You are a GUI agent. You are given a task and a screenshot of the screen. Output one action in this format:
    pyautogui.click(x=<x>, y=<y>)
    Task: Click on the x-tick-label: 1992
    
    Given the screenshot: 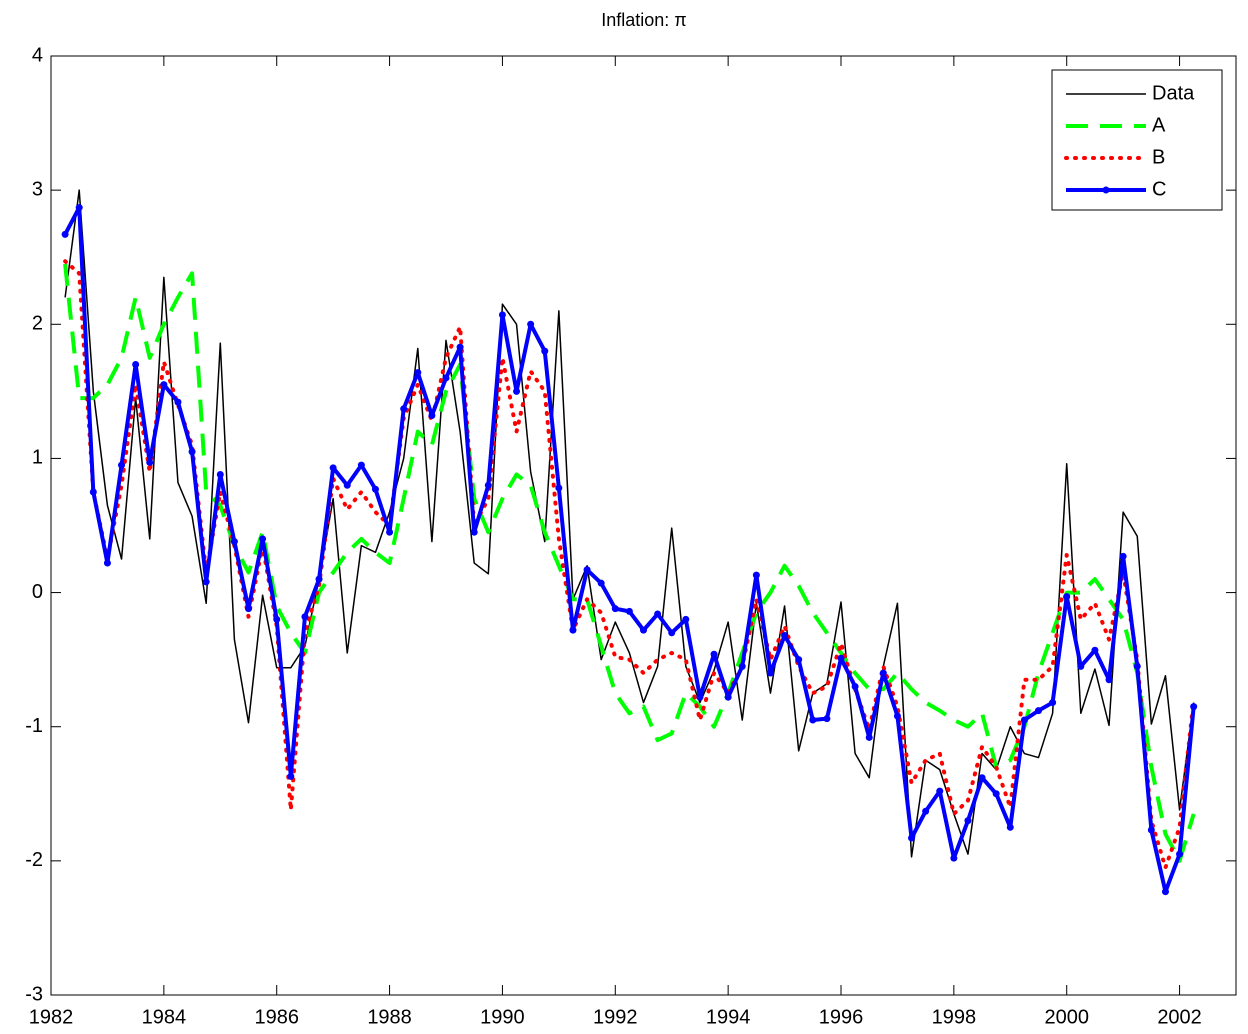 What is the action you would take?
    pyautogui.click(x=615, y=1017)
    